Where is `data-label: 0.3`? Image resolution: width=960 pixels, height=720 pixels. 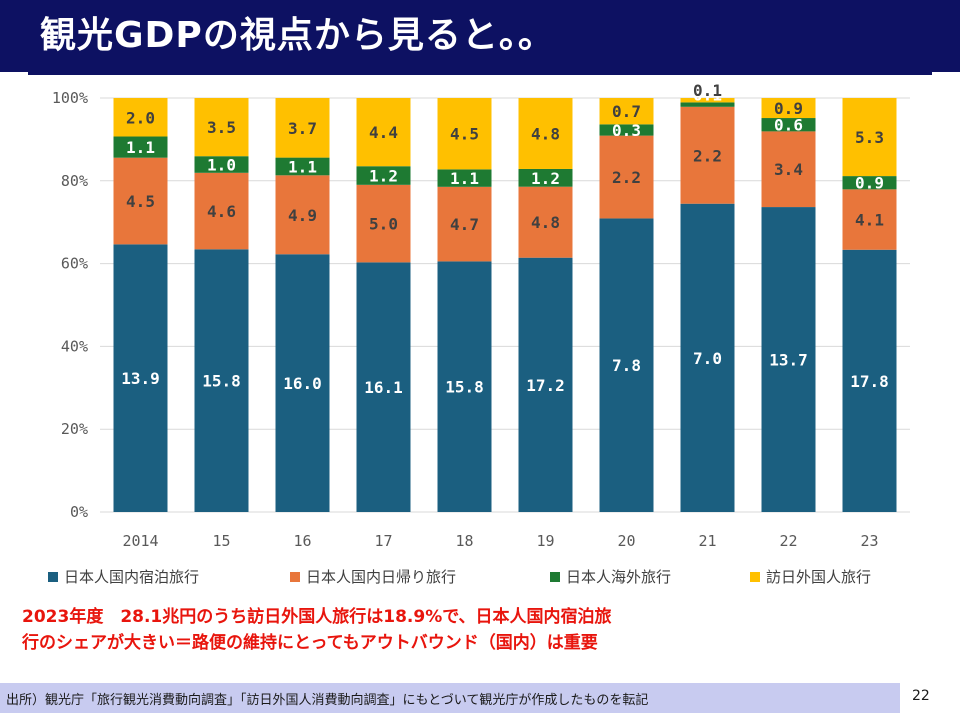
data-label: 0.3 is located at coordinates (626, 130).